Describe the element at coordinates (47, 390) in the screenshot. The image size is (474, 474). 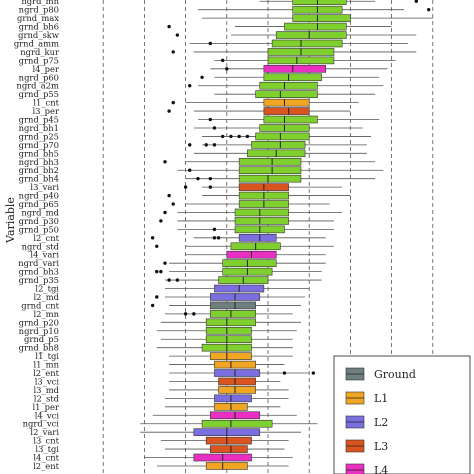
I see `y-tick-label: l3_md` at that location.